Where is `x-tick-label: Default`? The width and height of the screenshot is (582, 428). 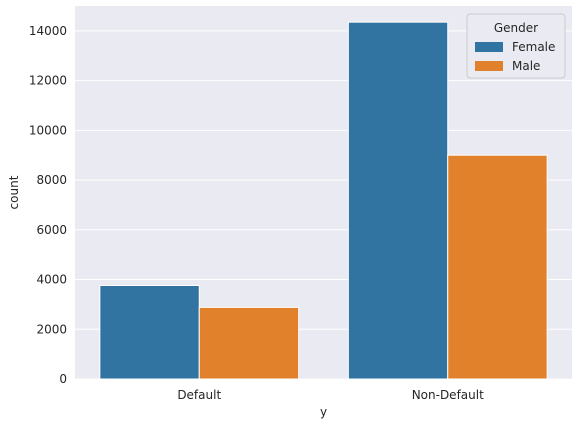 x-tick-label: Default is located at coordinates (199, 395).